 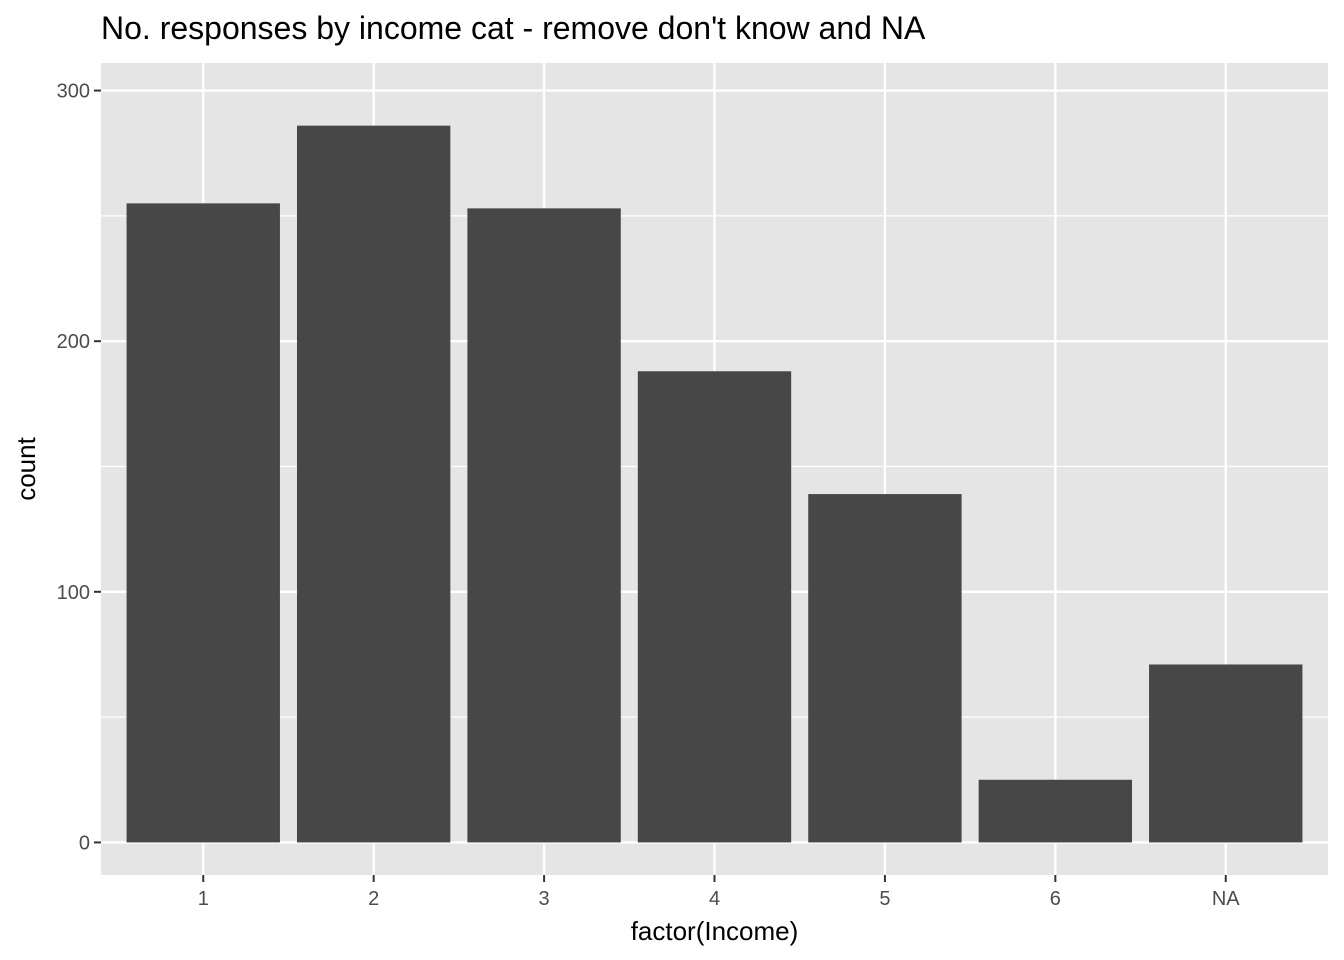 What do you see at coordinates (714, 899) in the screenshot?
I see `x-tick-label: 4` at bounding box center [714, 899].